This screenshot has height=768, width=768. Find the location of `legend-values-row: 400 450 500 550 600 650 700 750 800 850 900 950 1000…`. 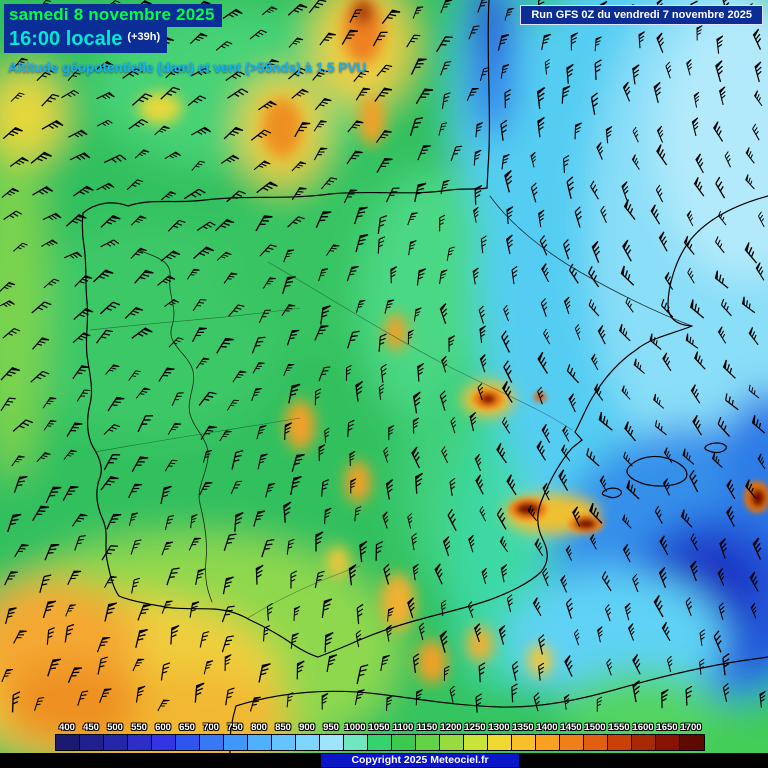

legend-values-row: 400 450 500 550 600 650 700 750 800 850 900 950 1000… is located at coordinates (380, 727).